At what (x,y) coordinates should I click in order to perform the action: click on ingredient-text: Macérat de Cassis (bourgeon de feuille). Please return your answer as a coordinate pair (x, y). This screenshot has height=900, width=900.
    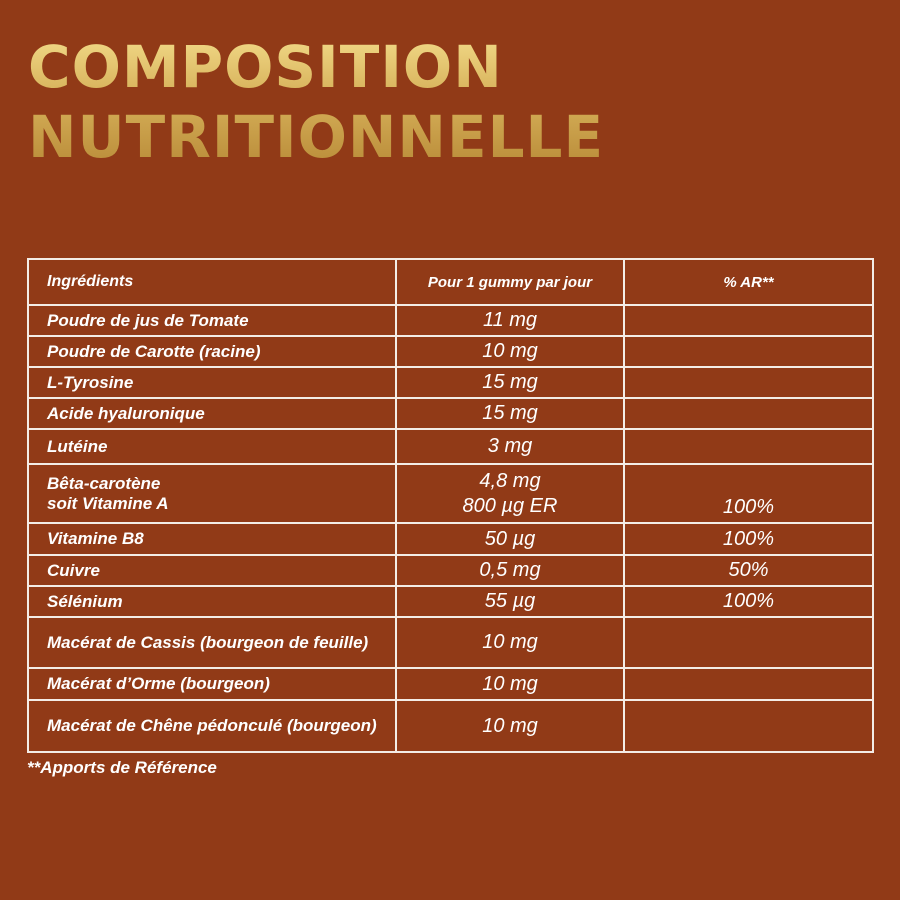
    Looking at the image, I should click on (208, 642).